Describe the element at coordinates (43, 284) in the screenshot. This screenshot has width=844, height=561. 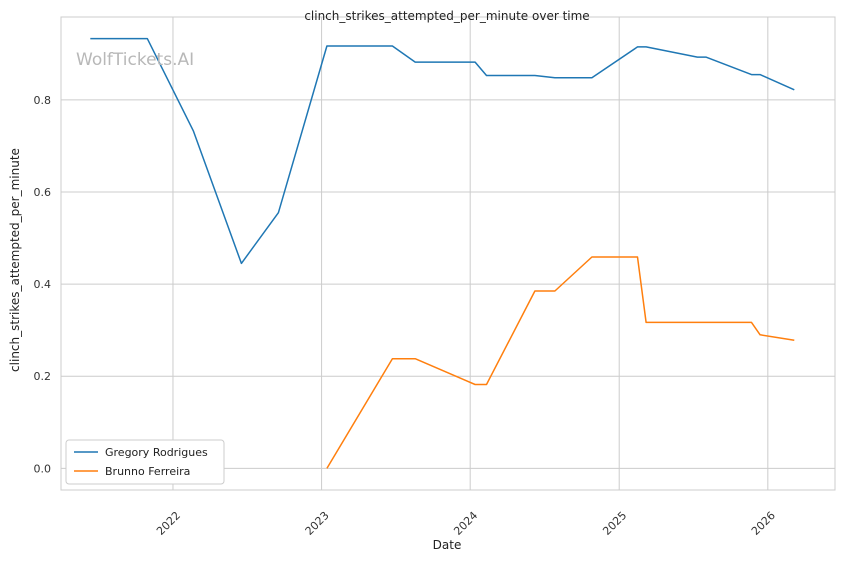
I see `y-tick-label: 0.4` at that location.